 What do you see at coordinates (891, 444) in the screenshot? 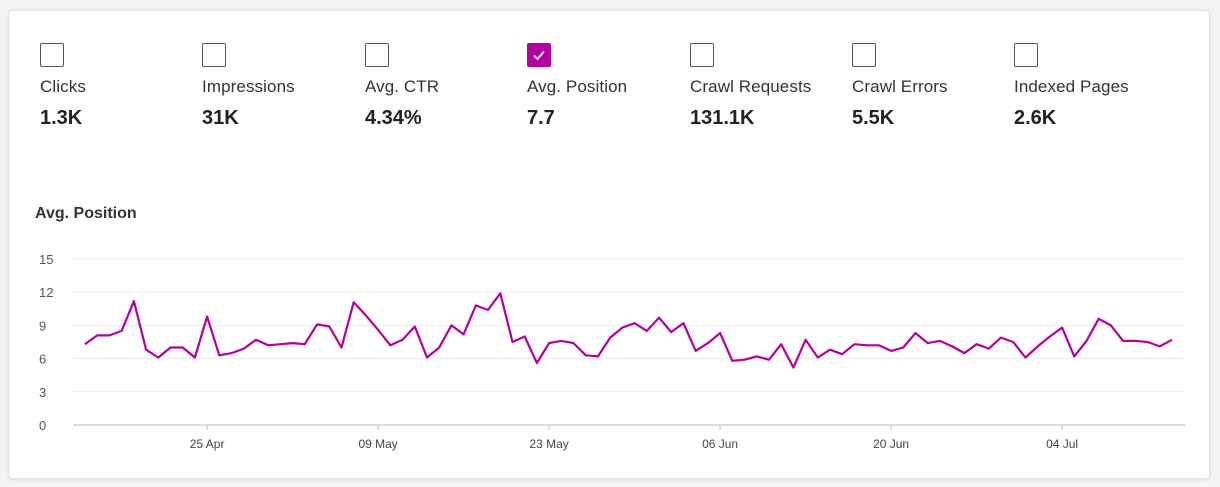
I see `x-tick-label: 20 Jun` at bounding box center [891, 444].